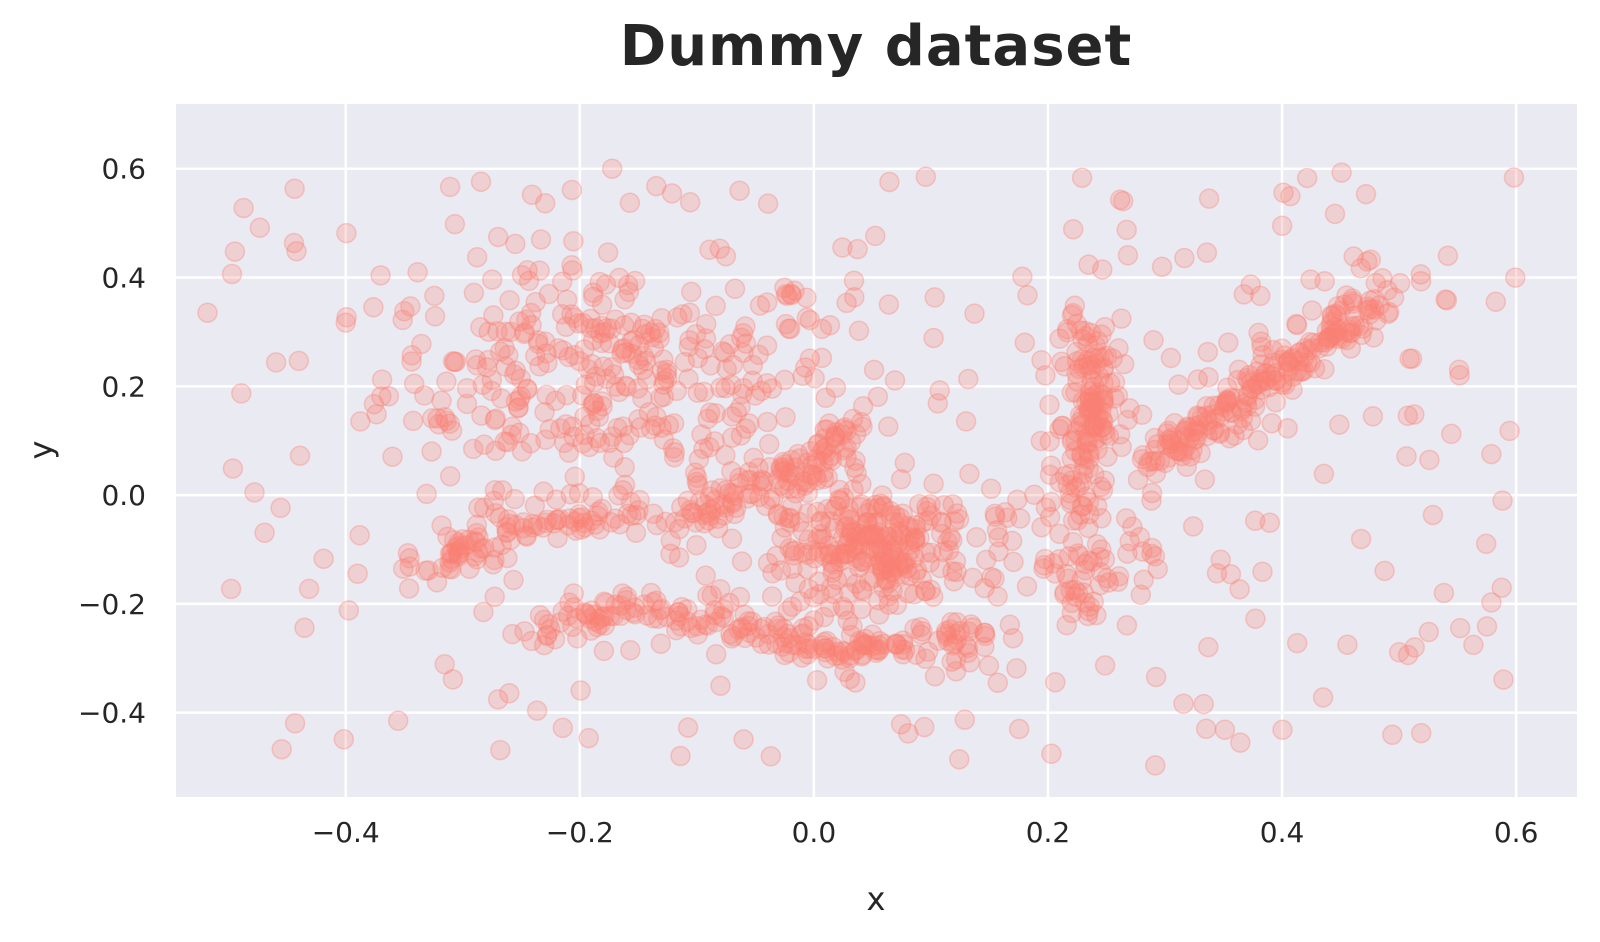  Describe the element at coordinates (1282, 832) in the screenshot. I see `x-tick-label: 0.4` at that location.